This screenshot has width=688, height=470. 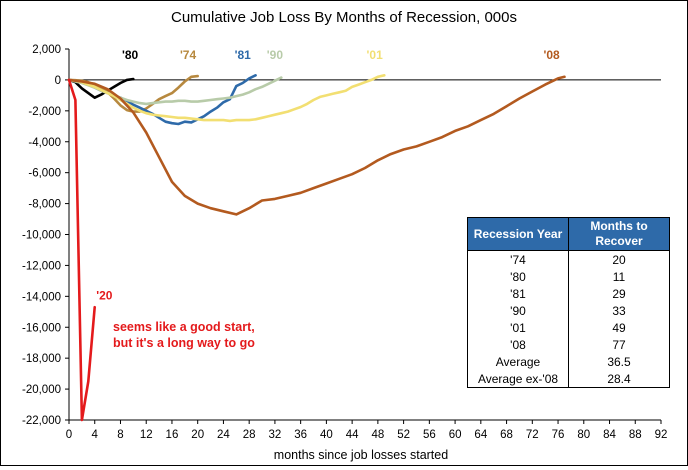 I want to click on y-tick-label: -16,000, so click(x=41, y=328).